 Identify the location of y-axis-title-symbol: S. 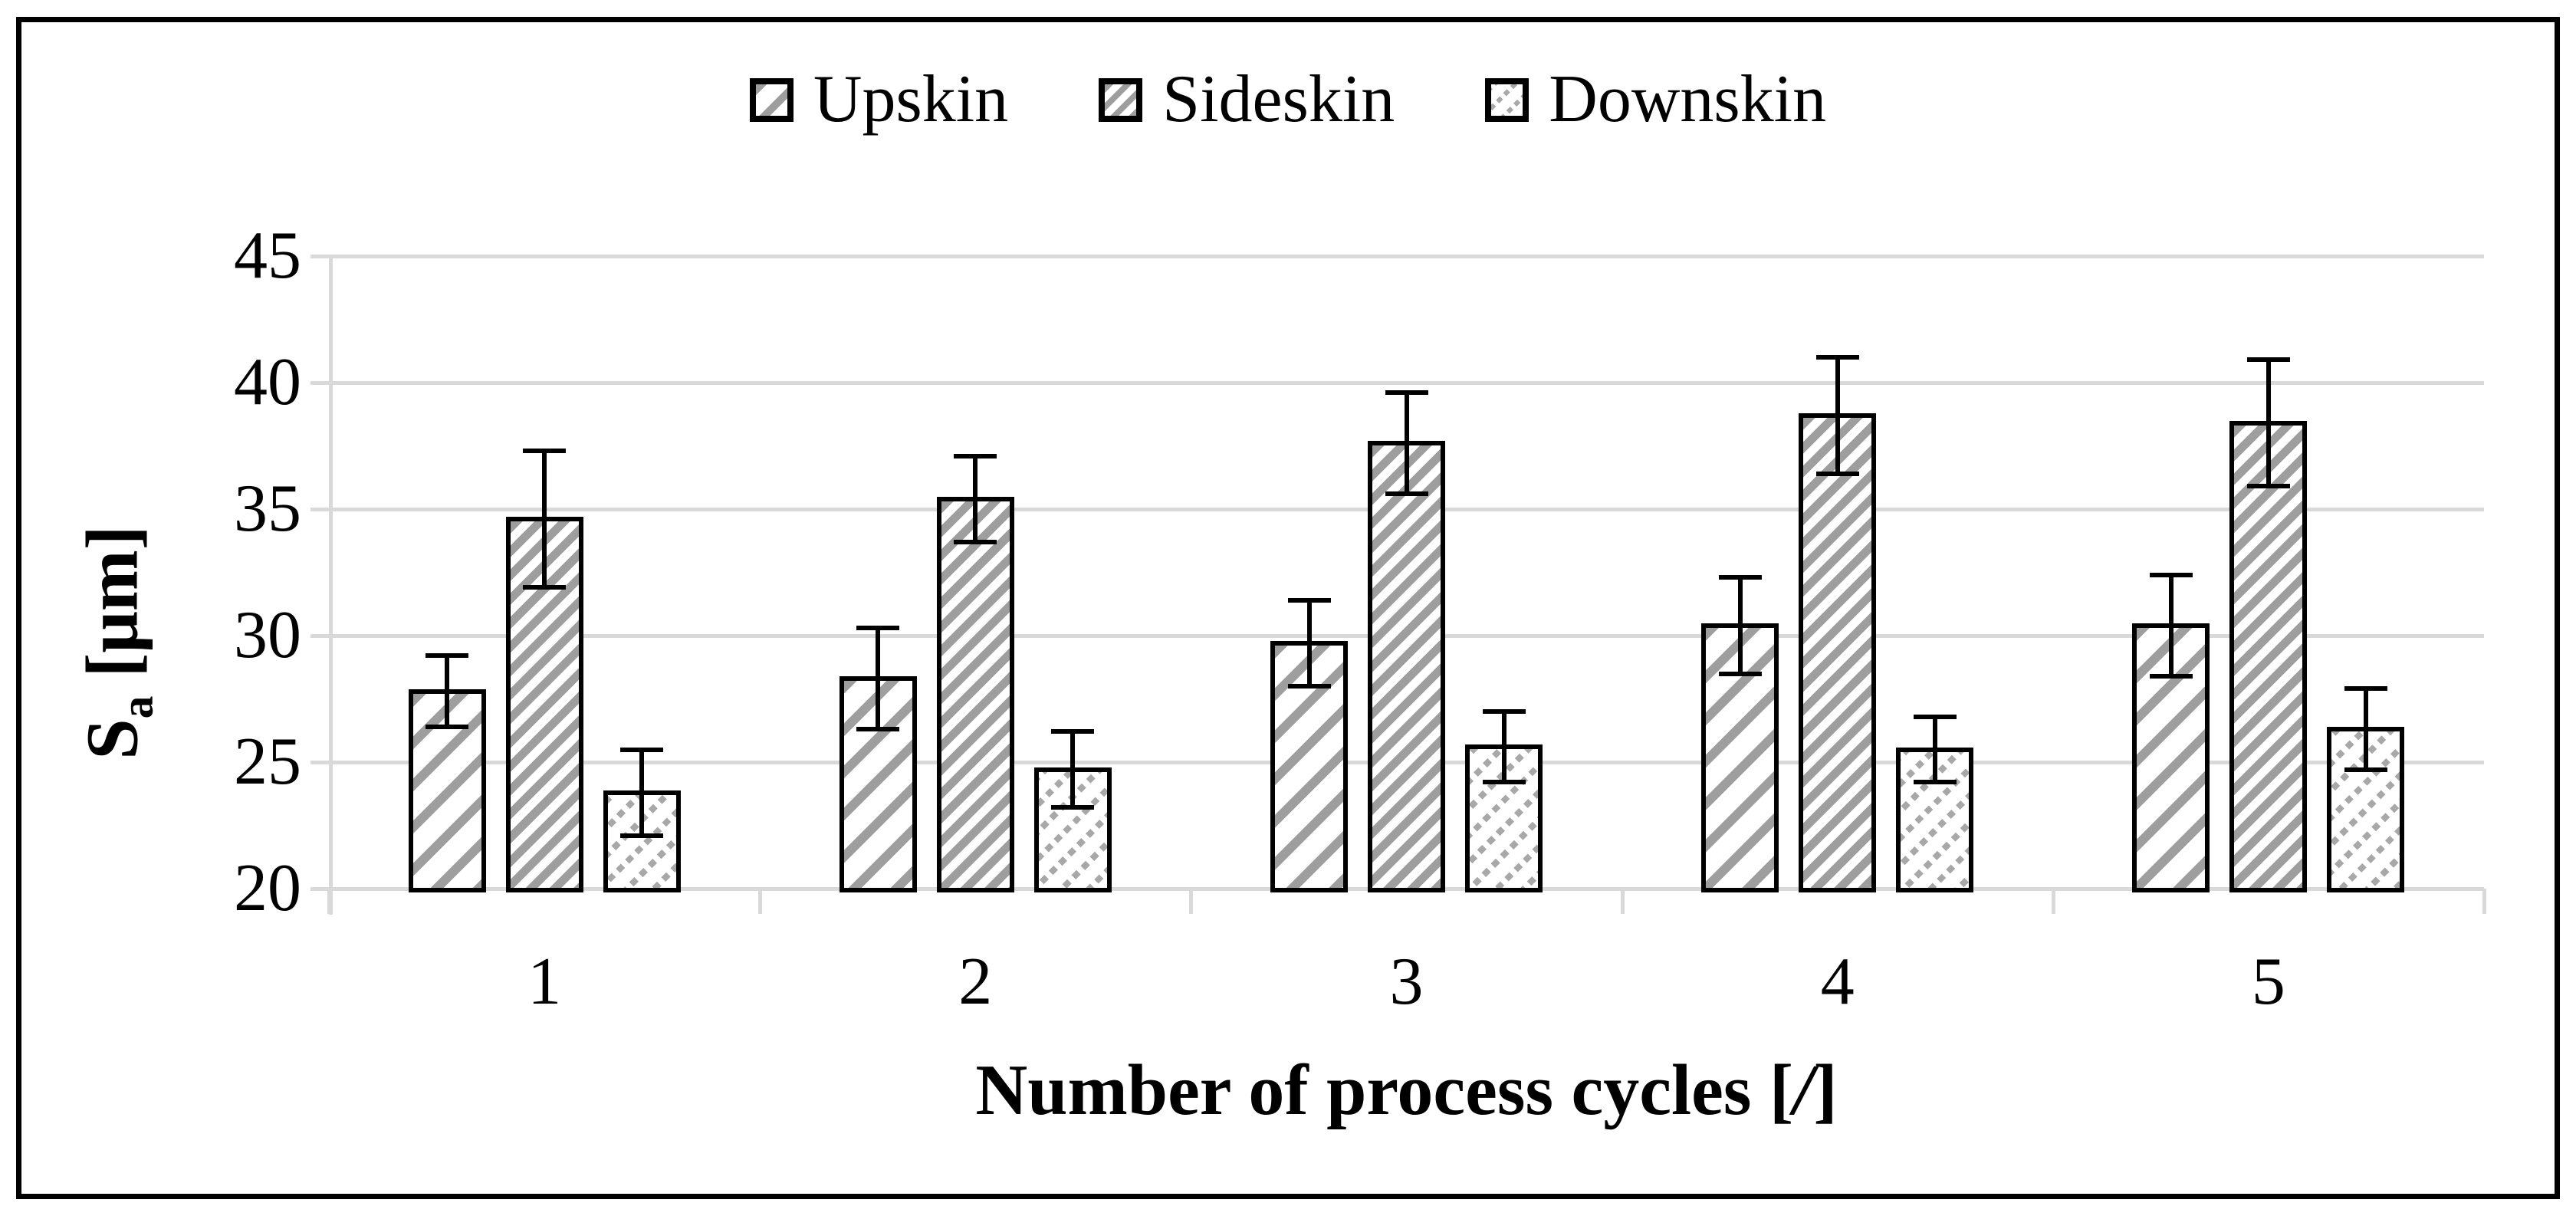
(112, 739).